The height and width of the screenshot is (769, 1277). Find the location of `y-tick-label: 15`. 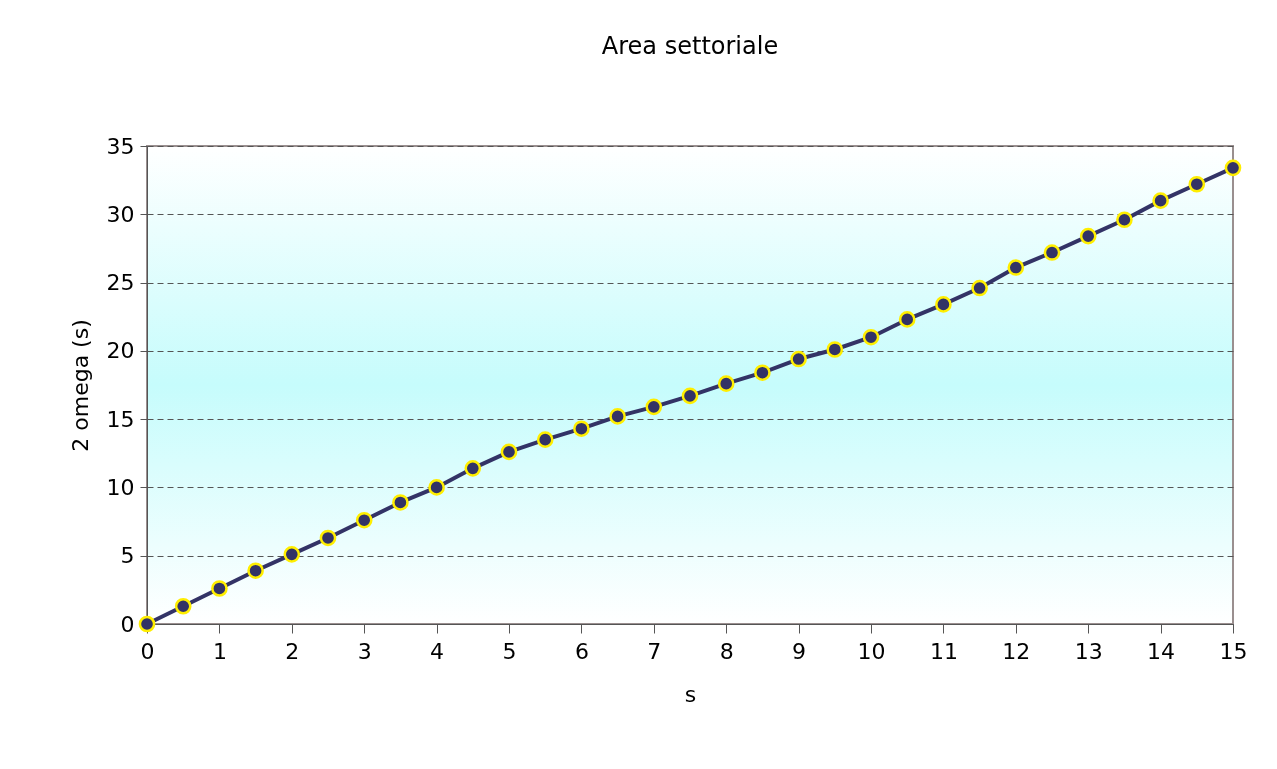

y-tick-label: 15 is located at coordinates (120, 419).